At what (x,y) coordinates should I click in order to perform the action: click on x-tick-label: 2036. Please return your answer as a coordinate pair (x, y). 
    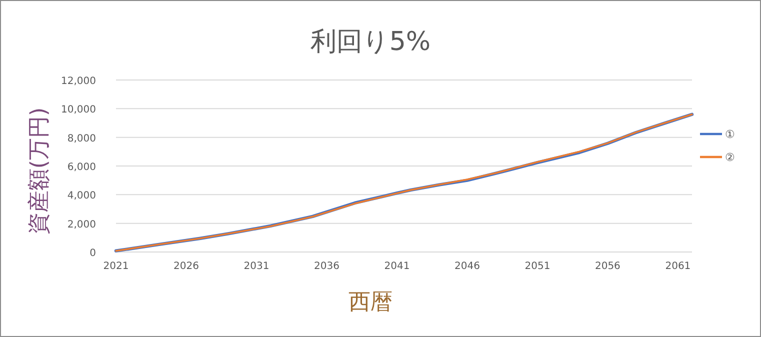
    Looking at the image, I should click on (327, 266).